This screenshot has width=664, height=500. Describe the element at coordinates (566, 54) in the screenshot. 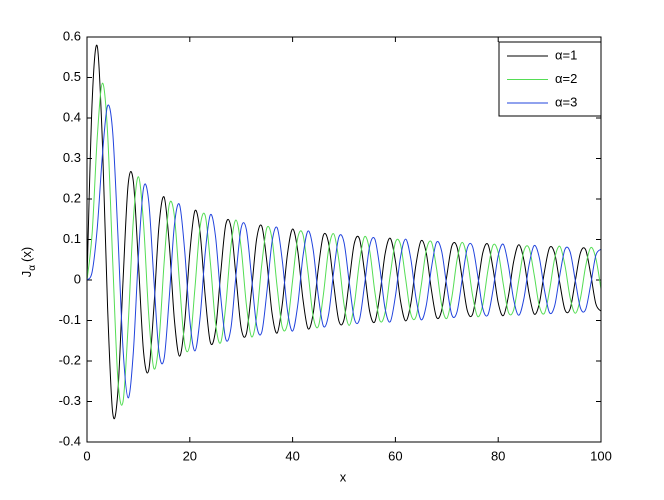

I see `legend-label: α=1` at that location.